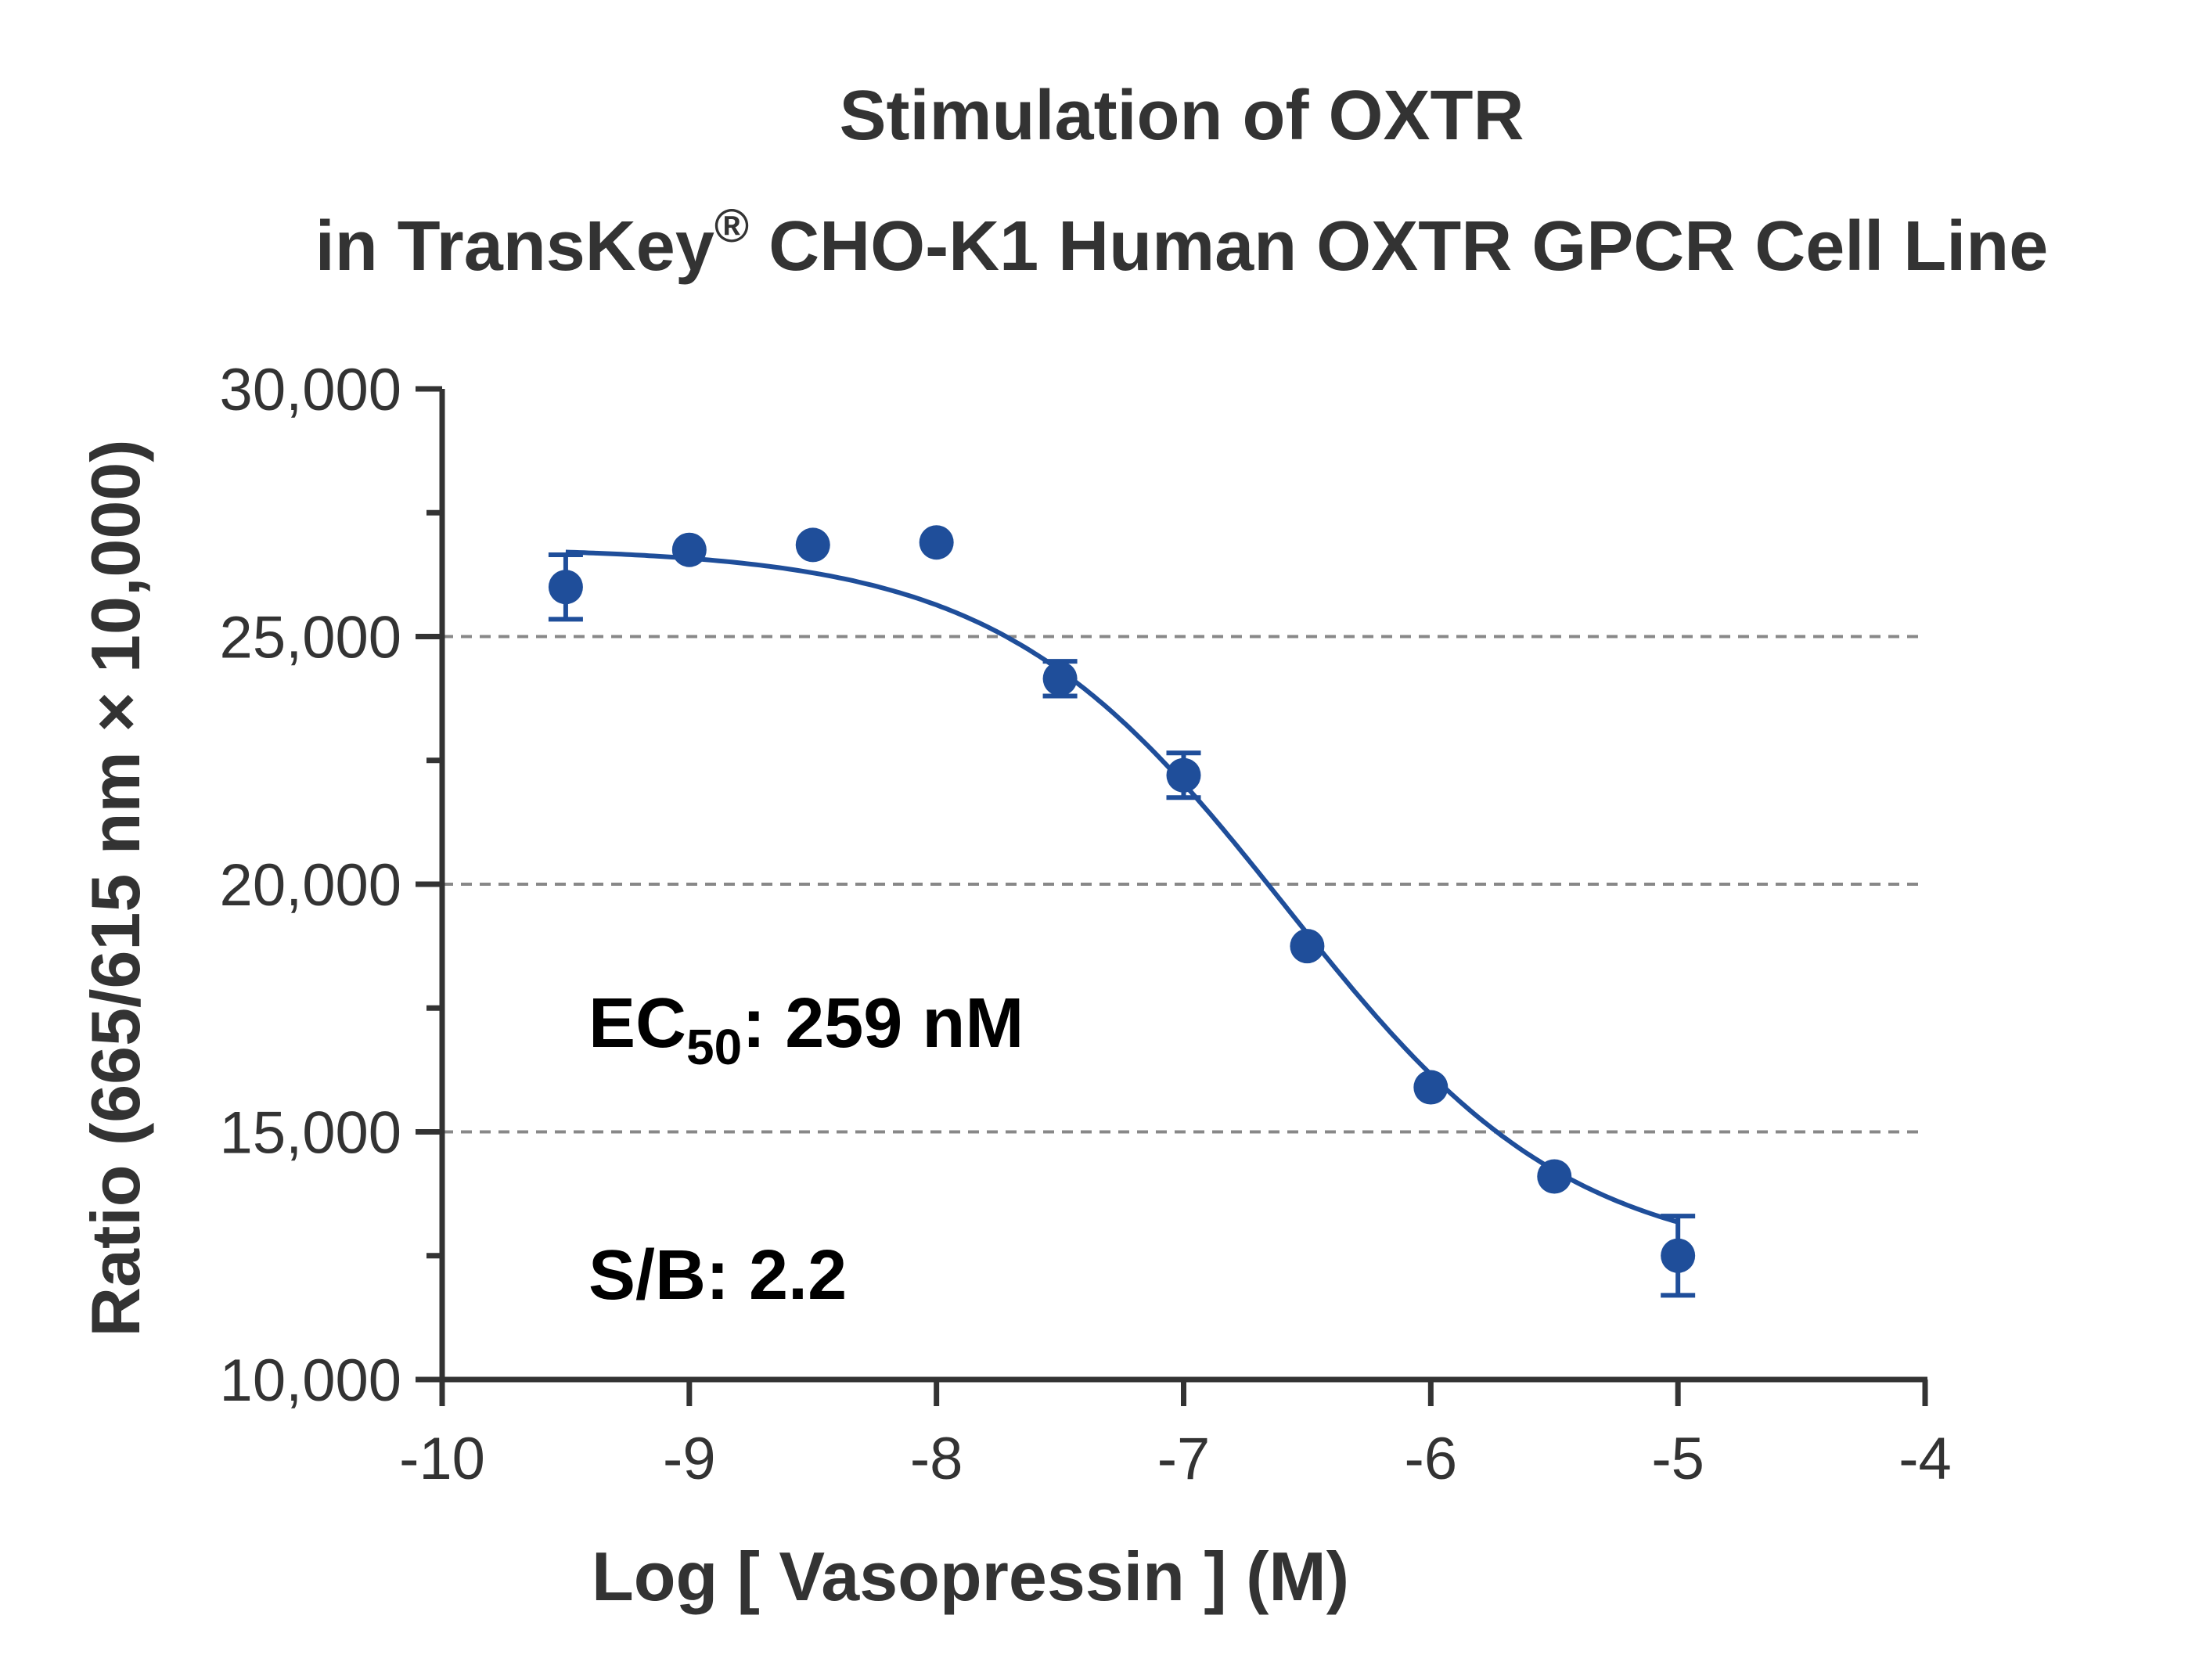 This screenshot has height=1680, width=2199. I want to click on x-axis-ticks: -10 -9 -8 -7 -6 -5 -4, so click(1175, 1436).